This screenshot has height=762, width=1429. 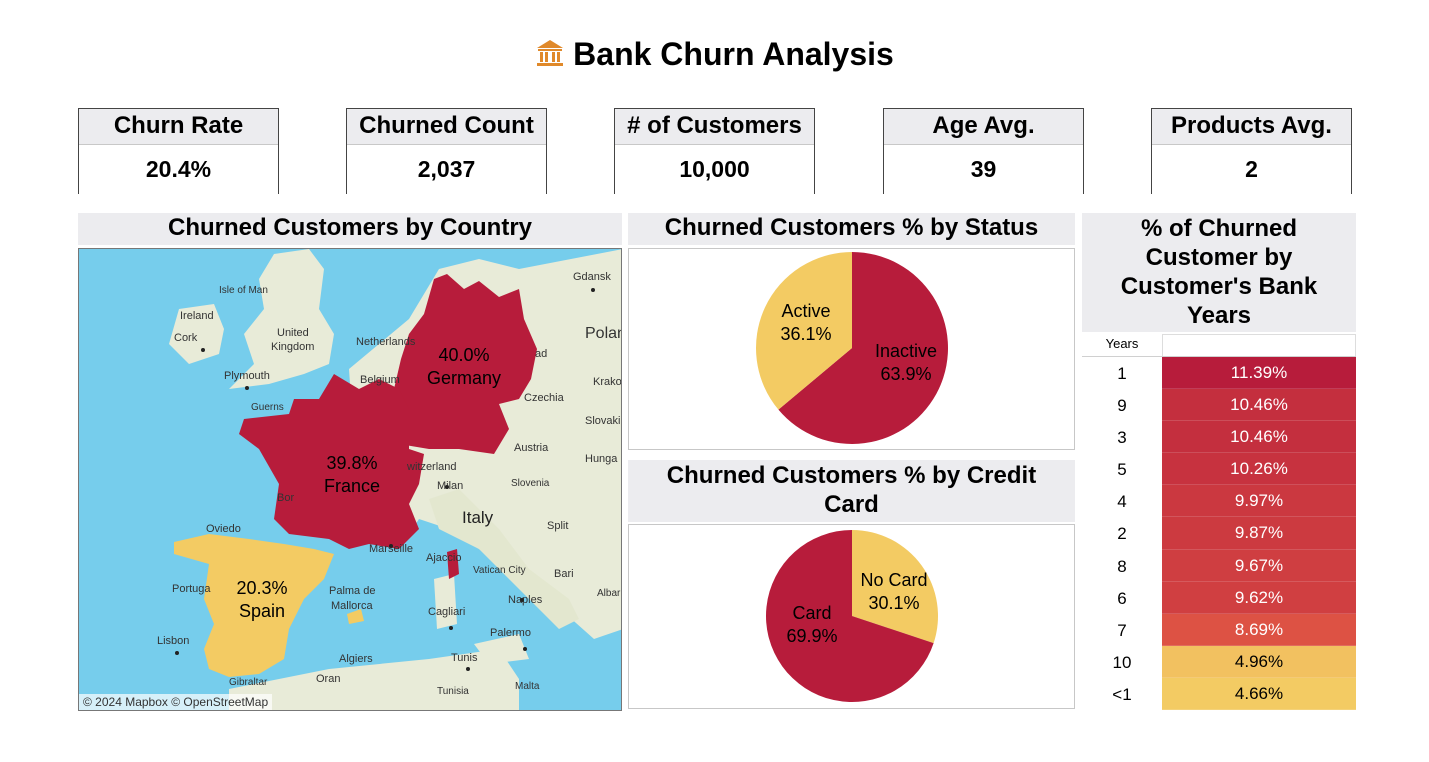 I want to click on pie-slice-card, so click(x=850, y=616).